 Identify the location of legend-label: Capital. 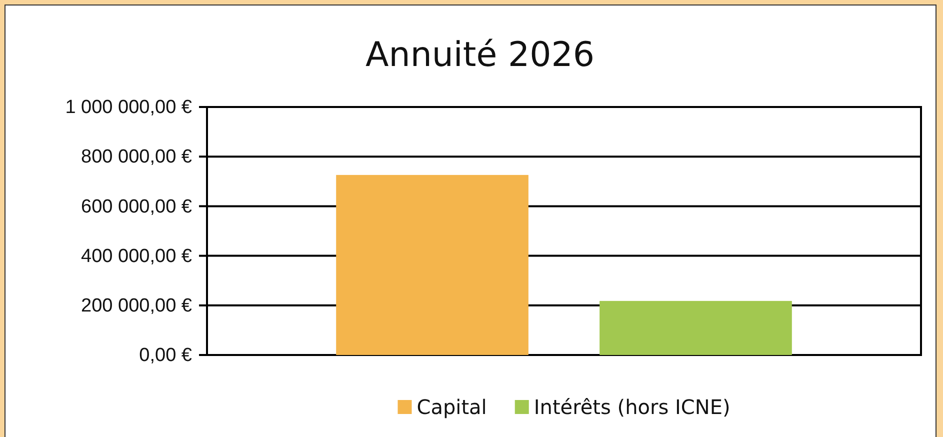
(451, 407).